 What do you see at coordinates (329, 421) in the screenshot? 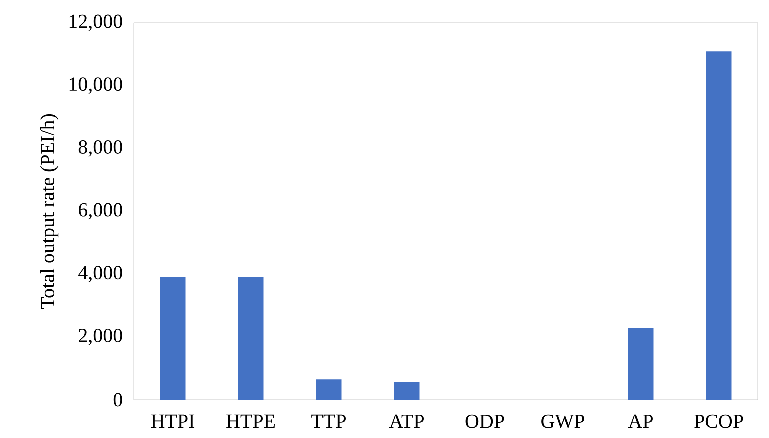
I see `x-tick-label: TTP` at bounding box center [329, 421].